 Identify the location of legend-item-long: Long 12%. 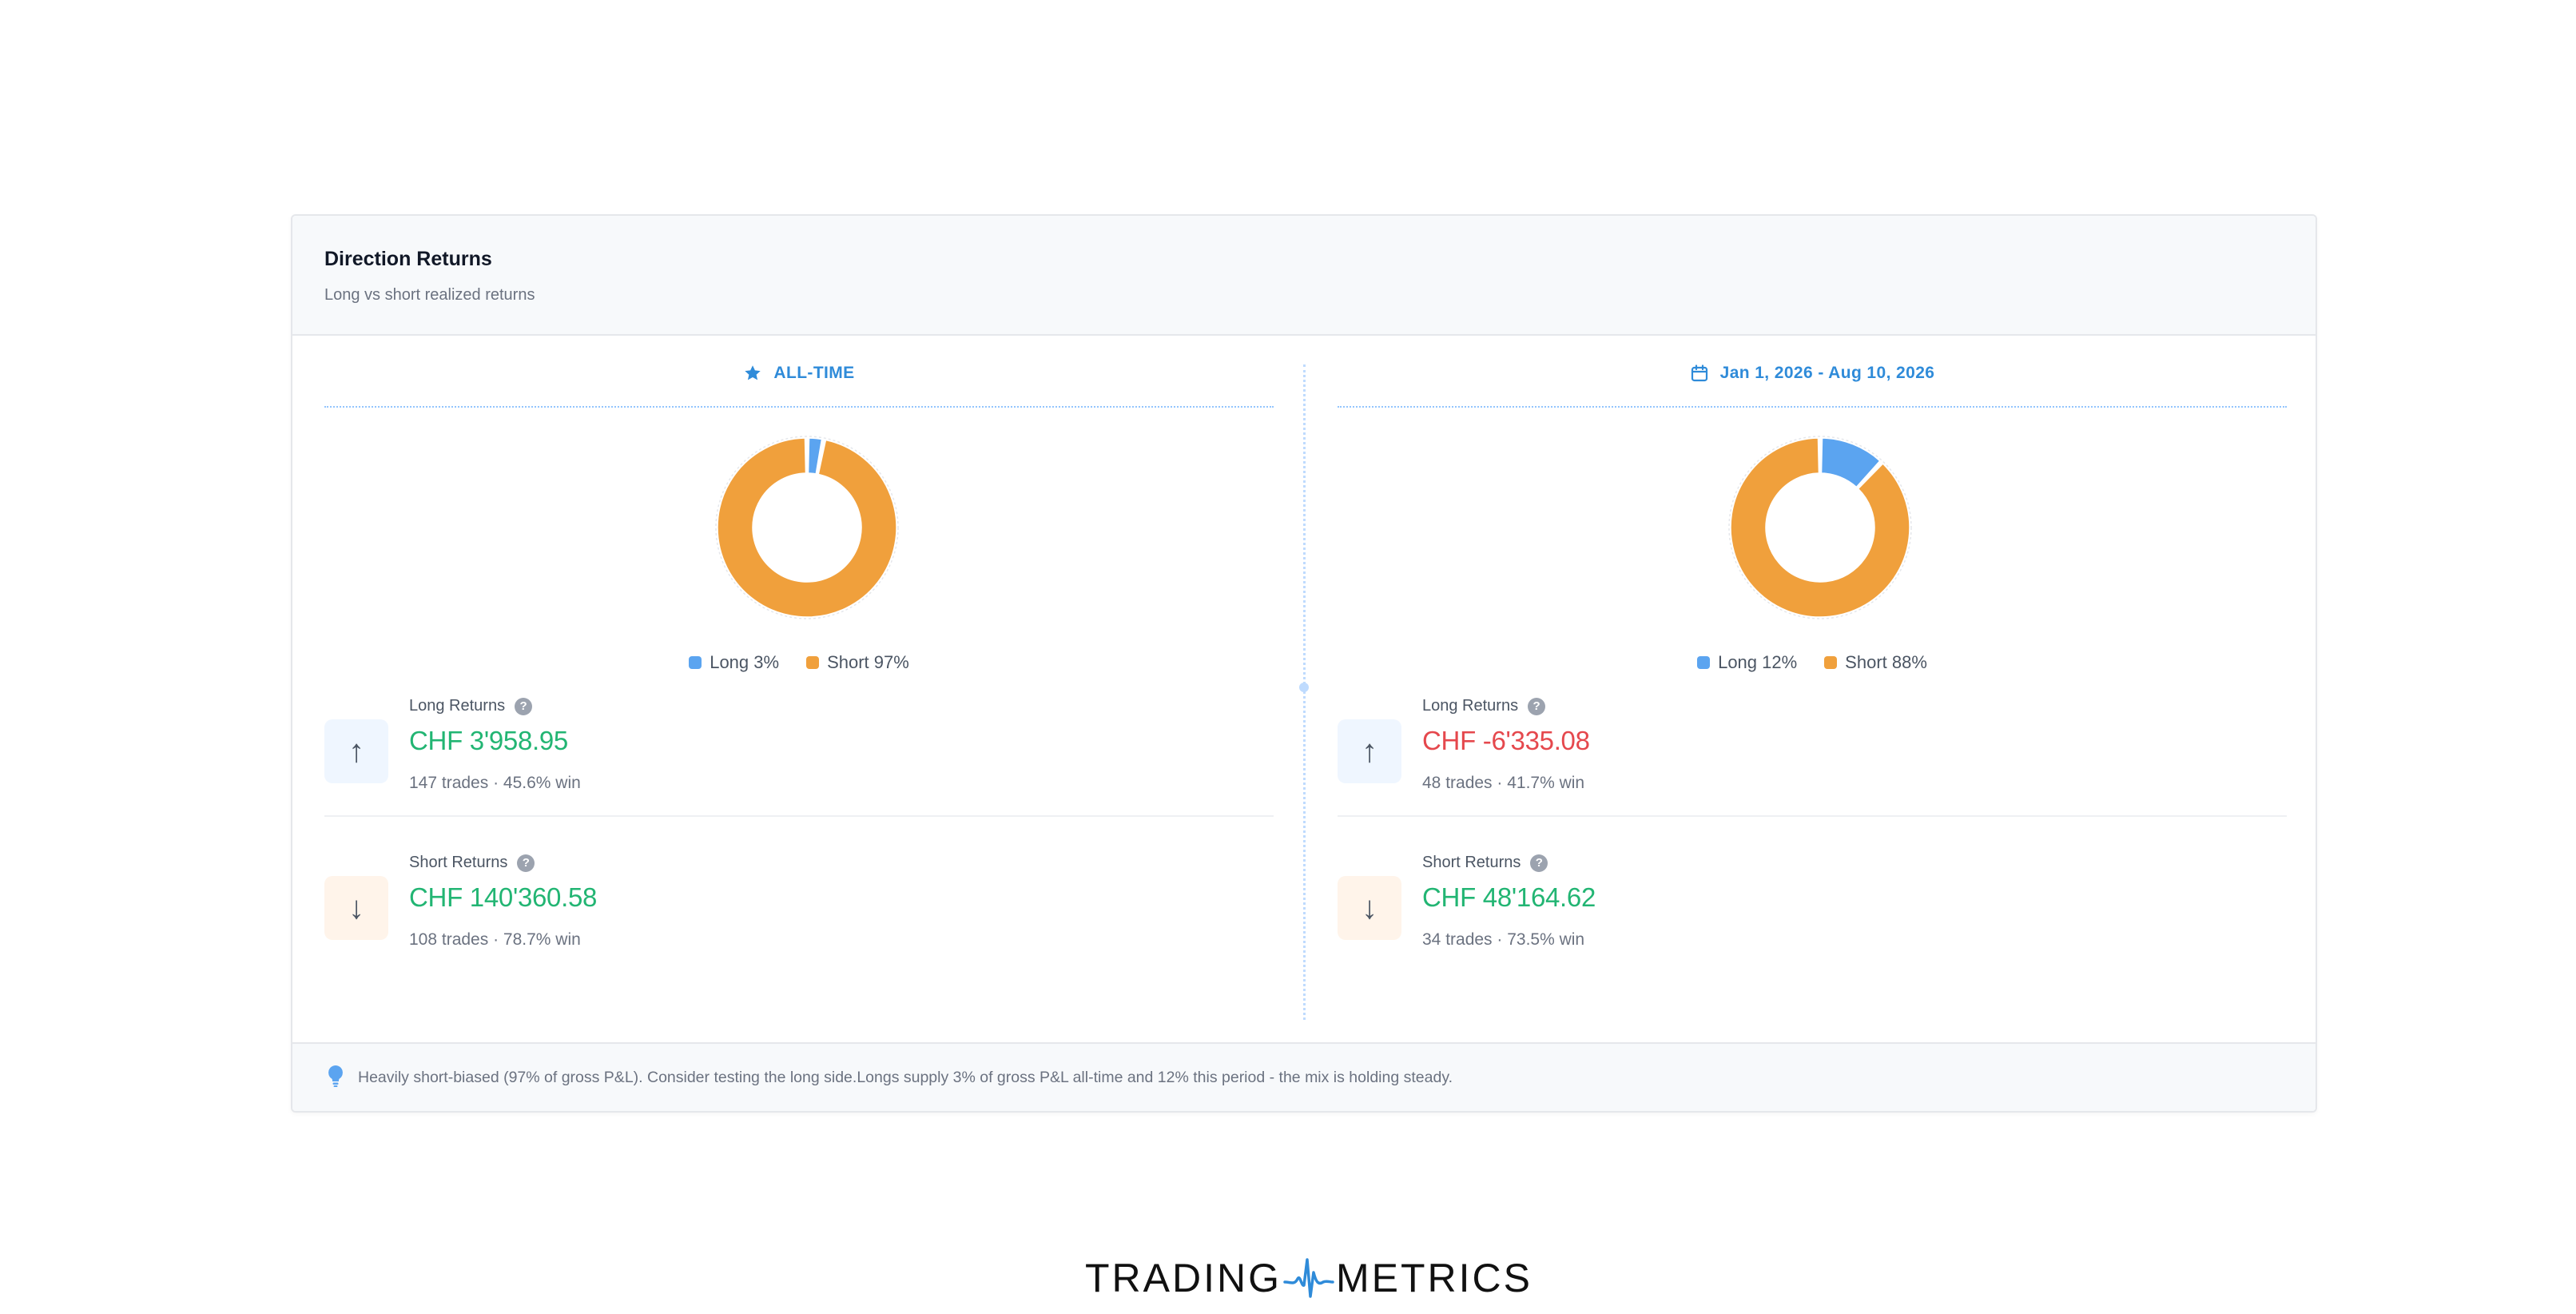
(1747, 662).